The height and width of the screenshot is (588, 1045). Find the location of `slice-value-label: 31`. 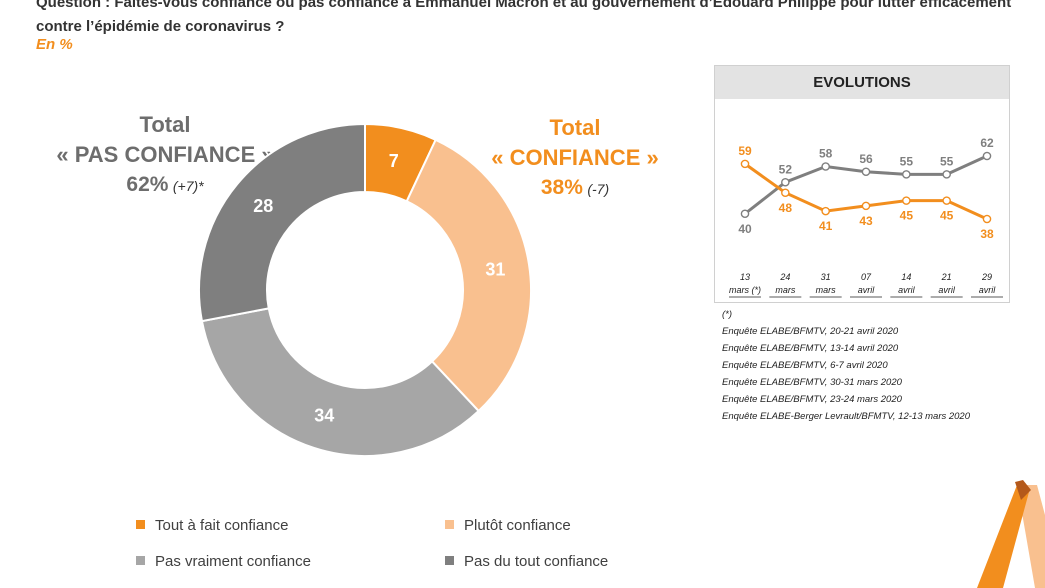

slice-value-label: 31 is located at coordinates (495, 269).